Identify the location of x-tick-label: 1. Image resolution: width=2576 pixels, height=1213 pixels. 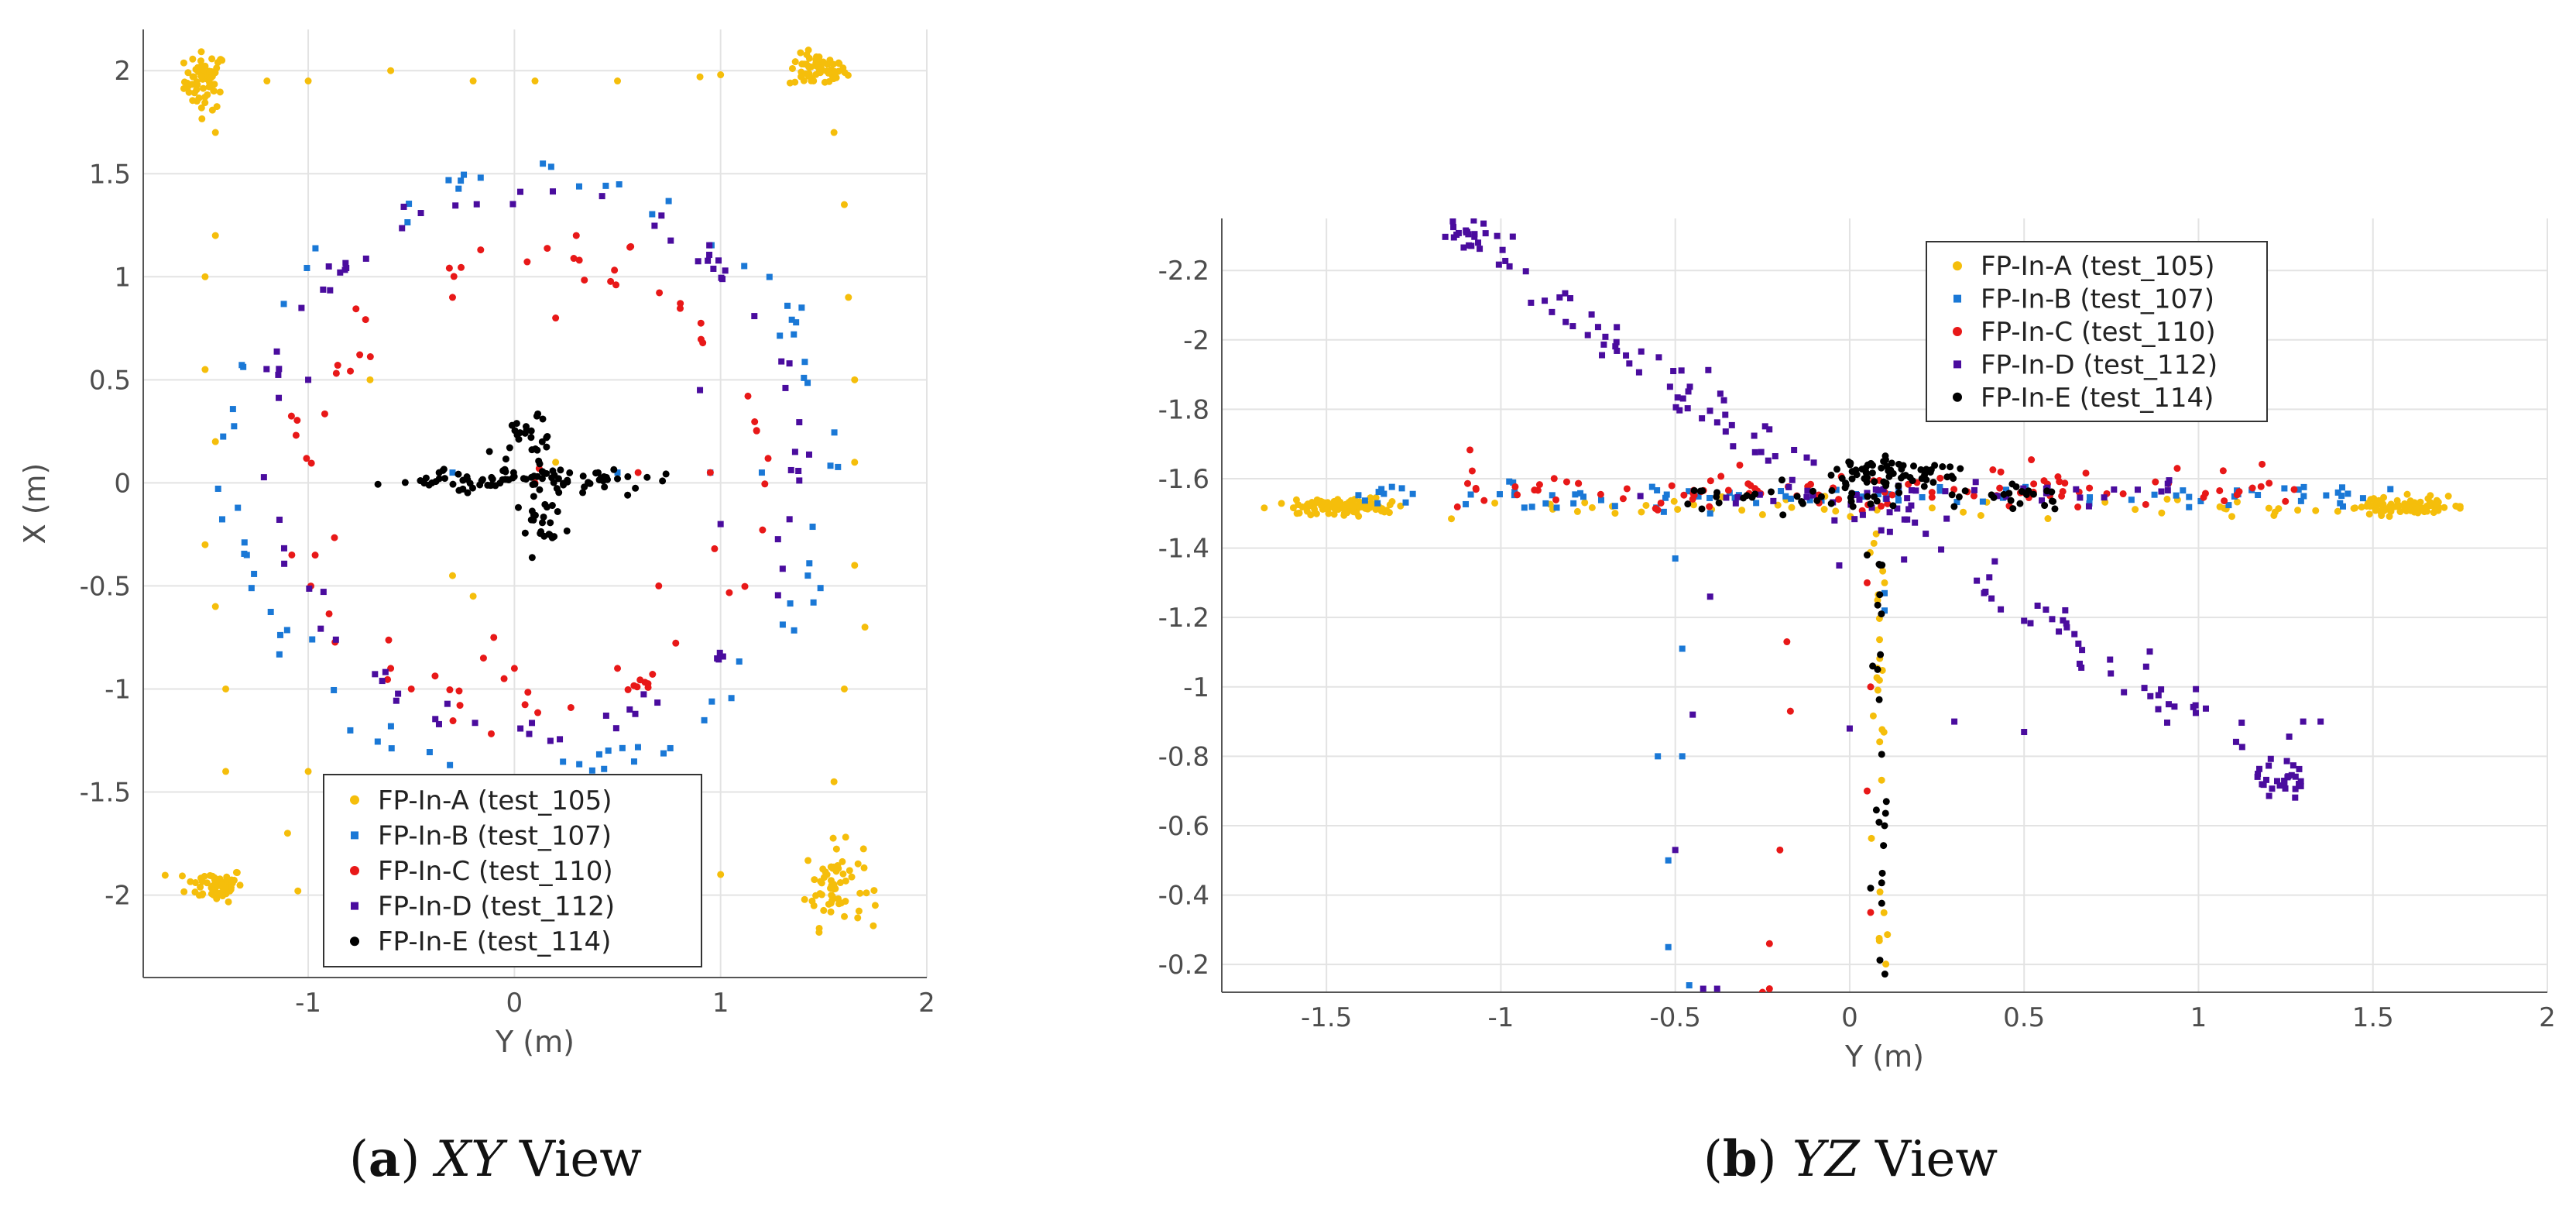
(2198, 1017).